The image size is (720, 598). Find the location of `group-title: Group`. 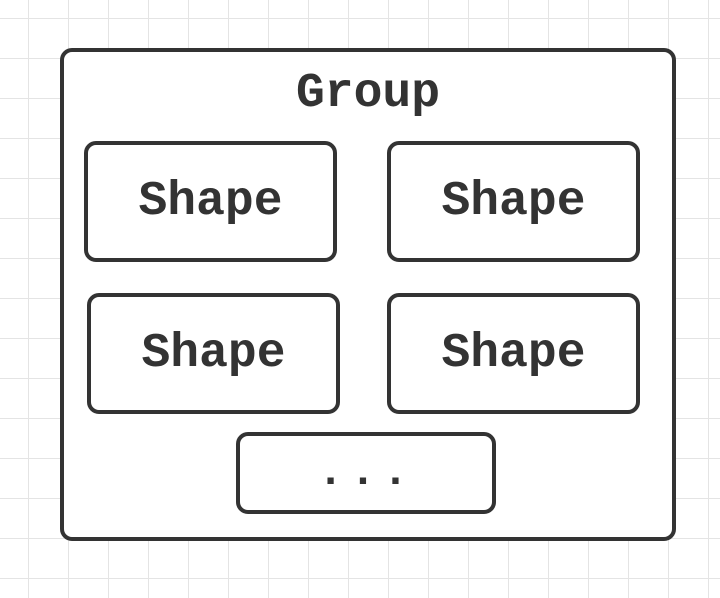

group-title: Group is located at coordinates (368, 94).